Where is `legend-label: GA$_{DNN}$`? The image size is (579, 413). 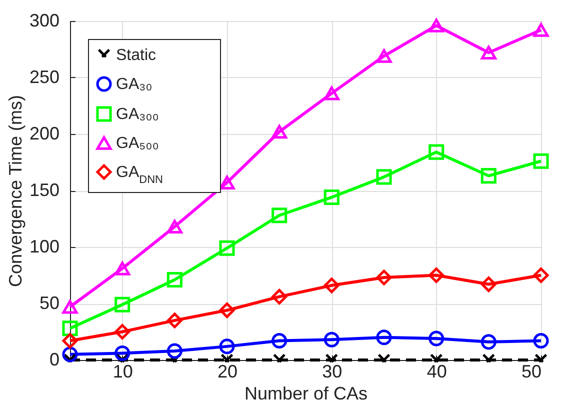
legend-label: GA$_{DNN}$ is located at coordinates (140, 175).